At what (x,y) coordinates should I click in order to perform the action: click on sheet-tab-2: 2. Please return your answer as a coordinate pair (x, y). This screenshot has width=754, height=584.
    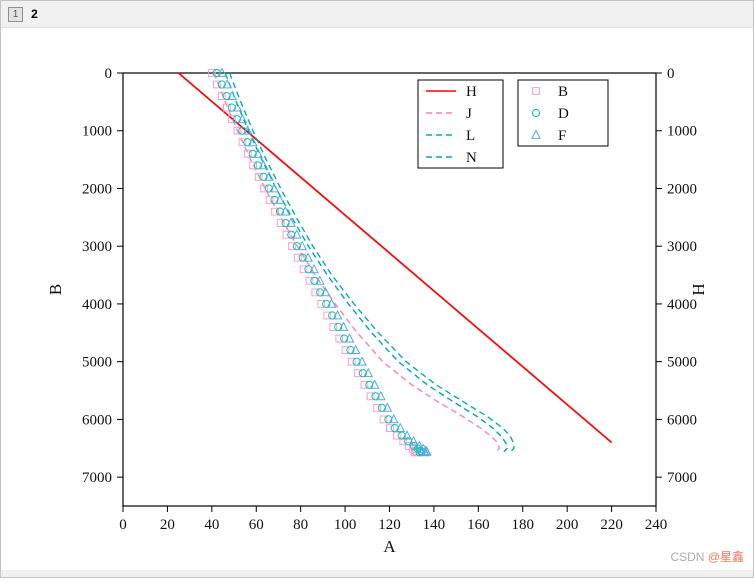
    Looking at the image, I should click on (34, 14).